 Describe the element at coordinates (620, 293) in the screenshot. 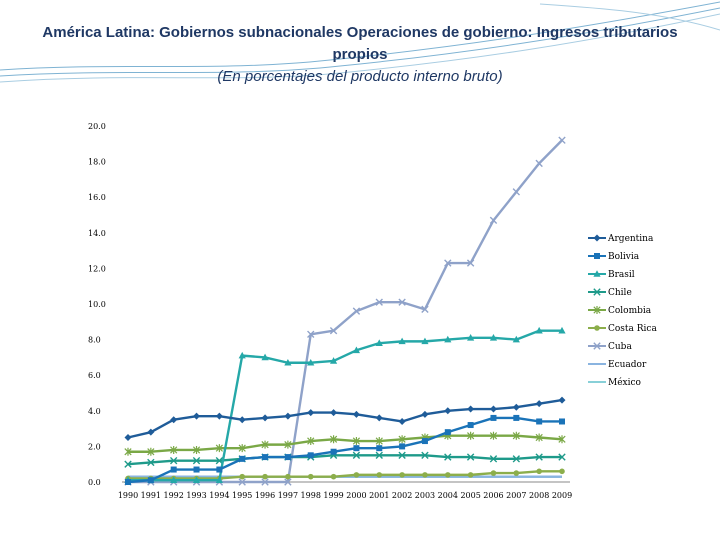

I see `legend-label: Chile` at that location.